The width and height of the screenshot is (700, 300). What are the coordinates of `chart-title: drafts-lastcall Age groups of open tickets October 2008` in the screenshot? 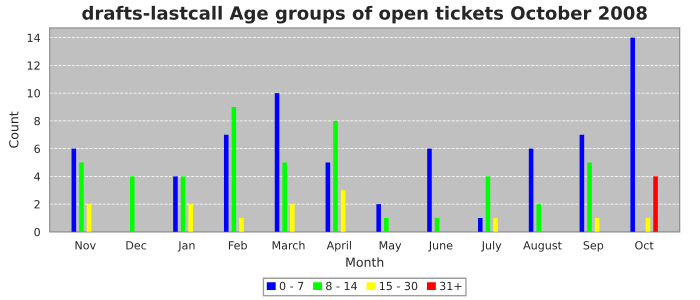 It's located at (364, 15).